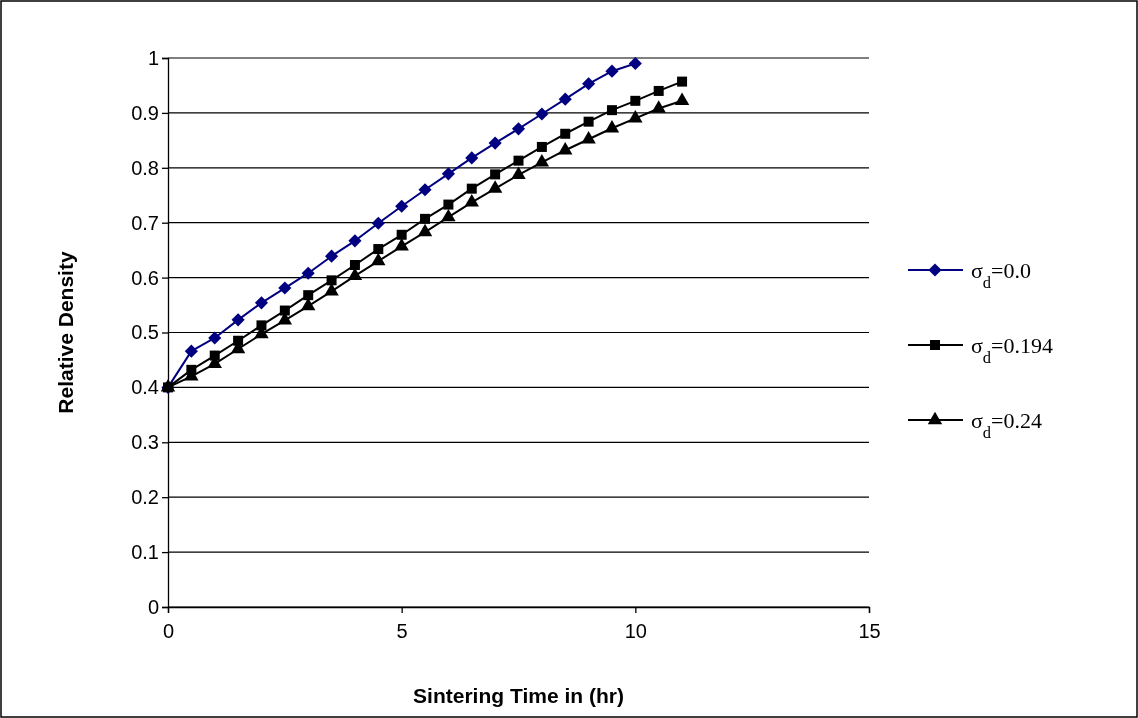 The width and height of the screenshot is (1138, 718). What do you see at coordinates (145, 112) in the screenshot?
I see `y-tick-label: 0.9` at bounding box center [145, 112].